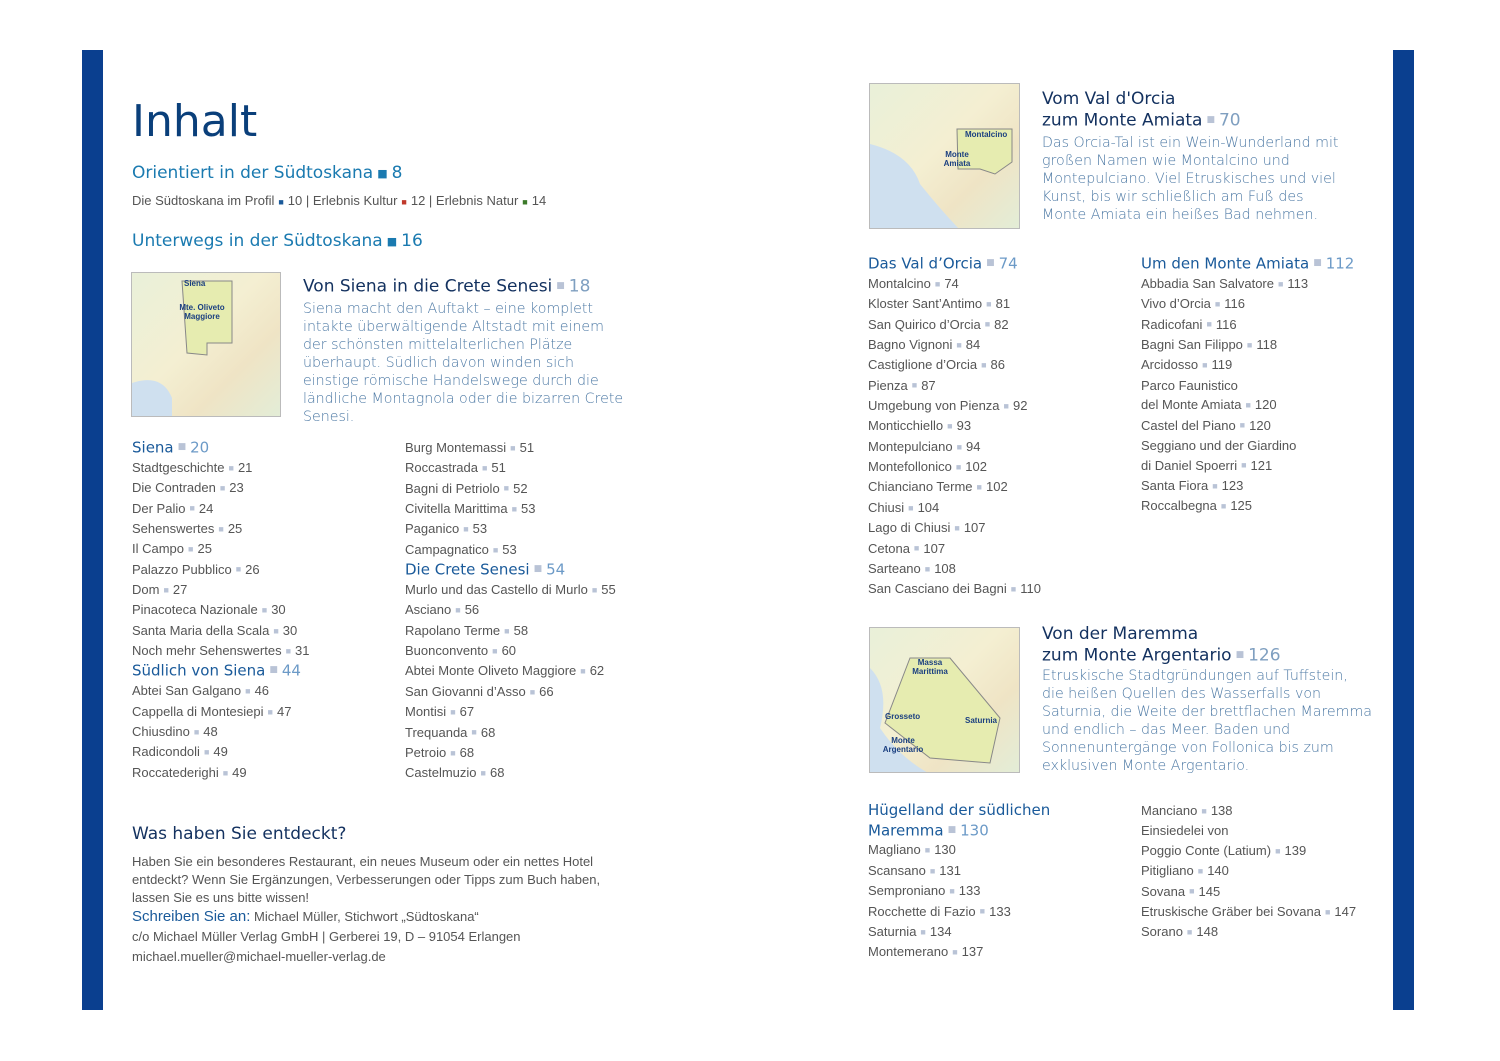 This screenshot has width=1500, height=1061. What do you see at coordinates (510, 692) in the screenshot?
I see `toc-entry: San Giovanni d’Asso ■ 66` at bounding box center [510, 692].